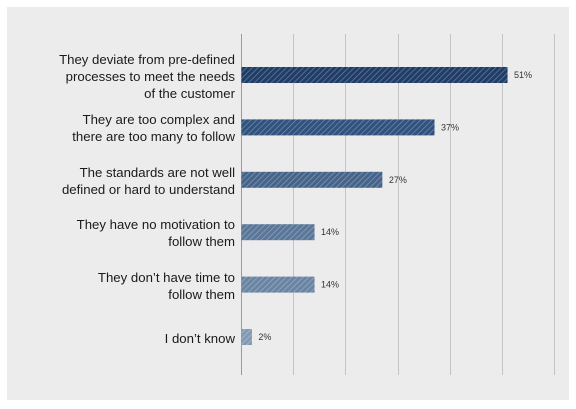 This screenshot has width=576, height=409. What do you see at coordinates (128, 286) in the screenshot?
I see `category-label: They don’t have time to follow them` at bounding box center [128, 286].